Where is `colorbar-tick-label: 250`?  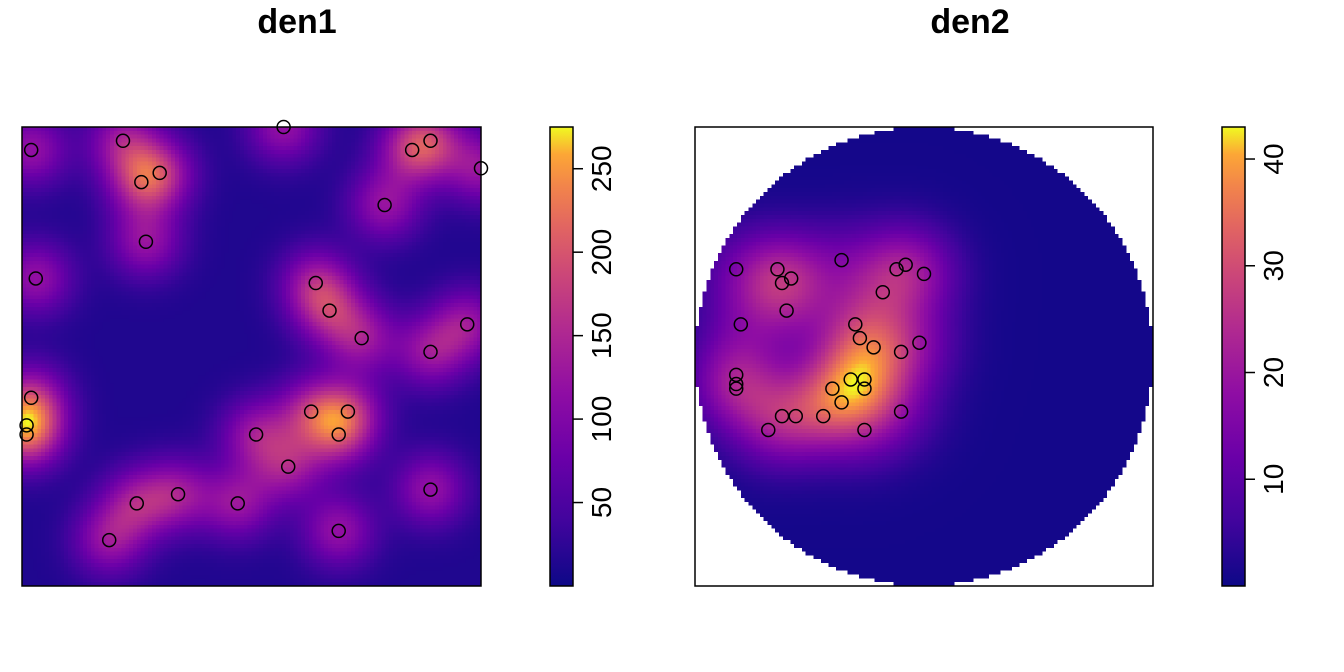
colorbar-tick-label: 250 is located at coordinates (601, 168).